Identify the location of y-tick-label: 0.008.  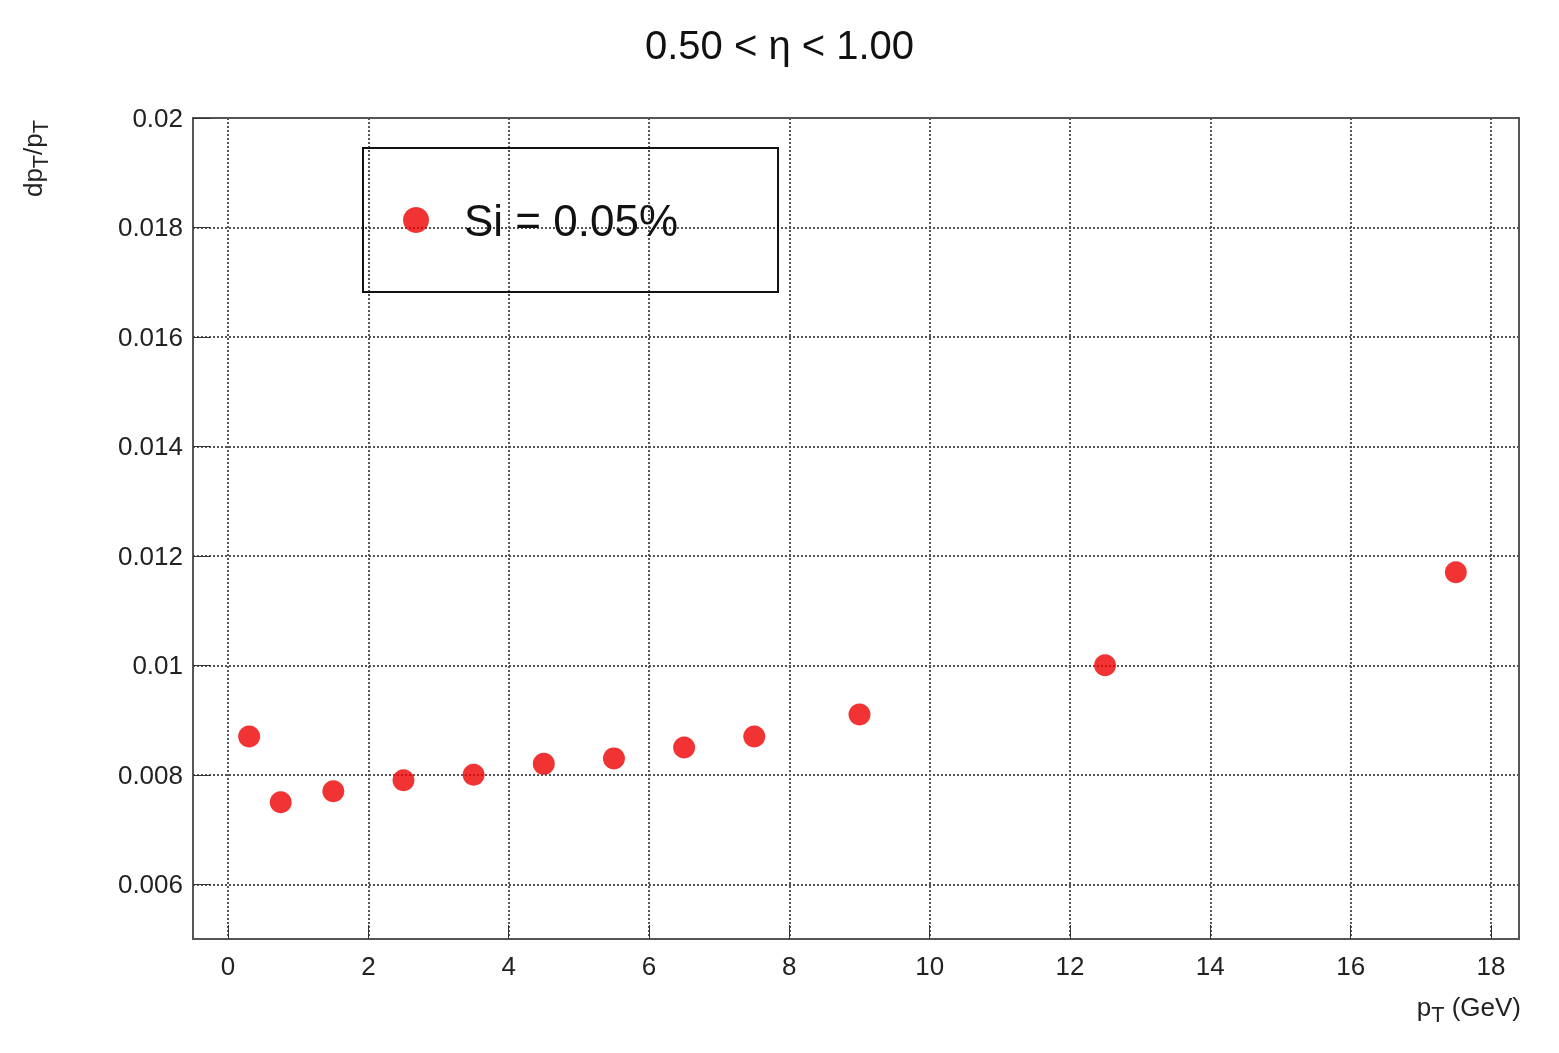
(150, 774).